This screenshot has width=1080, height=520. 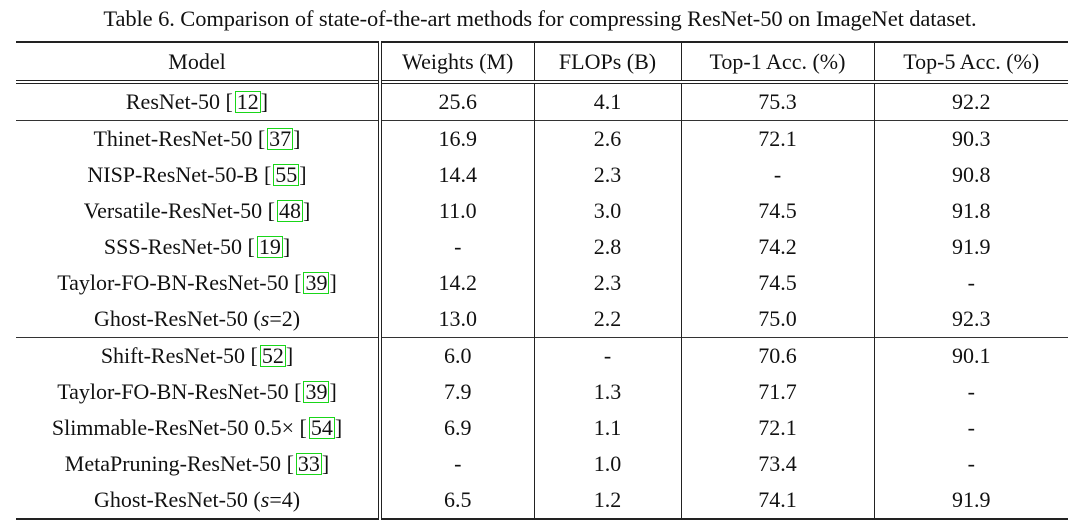 I want to click on model-cell: Ghost-ResNet-50 (s=4), so click(x=199, y=501).